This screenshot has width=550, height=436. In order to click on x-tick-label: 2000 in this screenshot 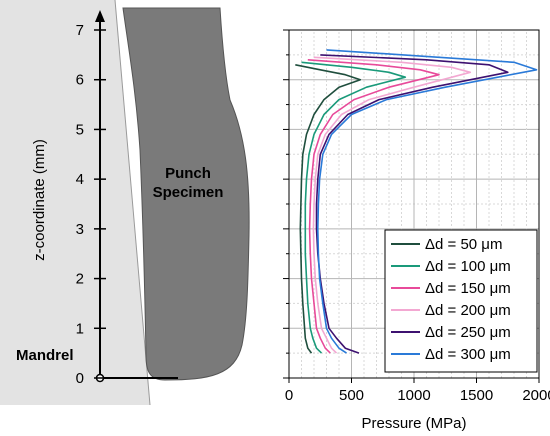, I will do `click(536, 395)`.